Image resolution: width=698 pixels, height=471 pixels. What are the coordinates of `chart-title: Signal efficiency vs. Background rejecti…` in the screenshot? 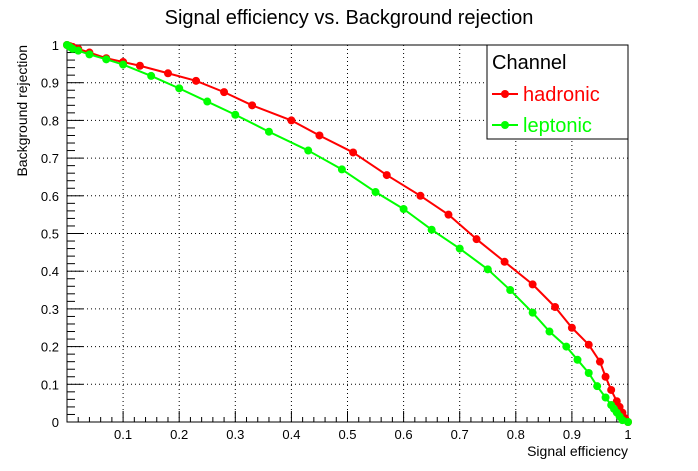 It's located at (349, 18).